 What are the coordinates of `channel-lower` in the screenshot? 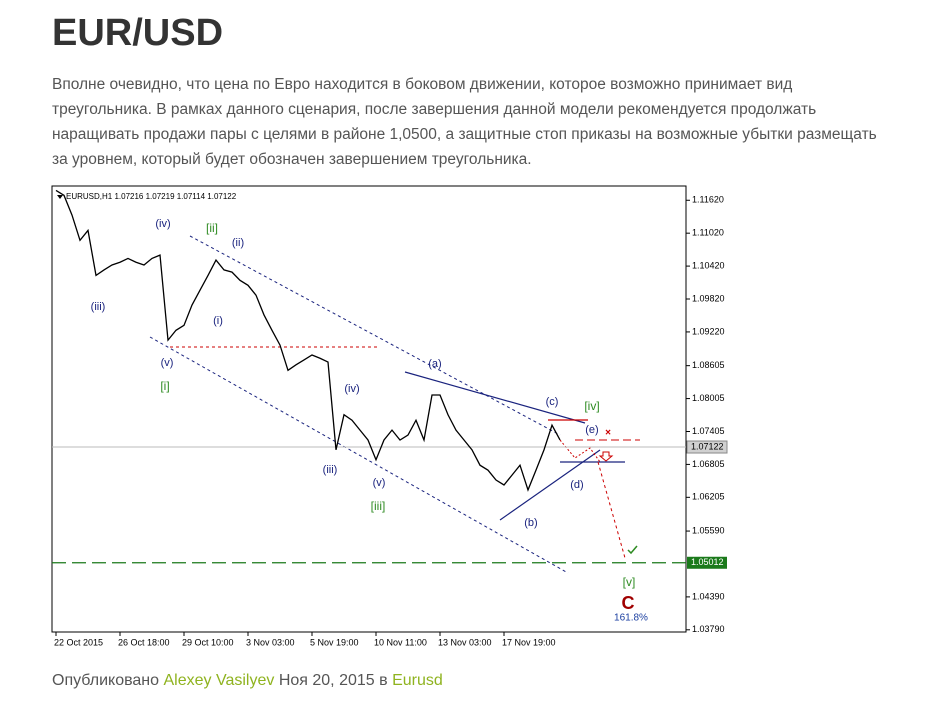 It's located at (359, 455).